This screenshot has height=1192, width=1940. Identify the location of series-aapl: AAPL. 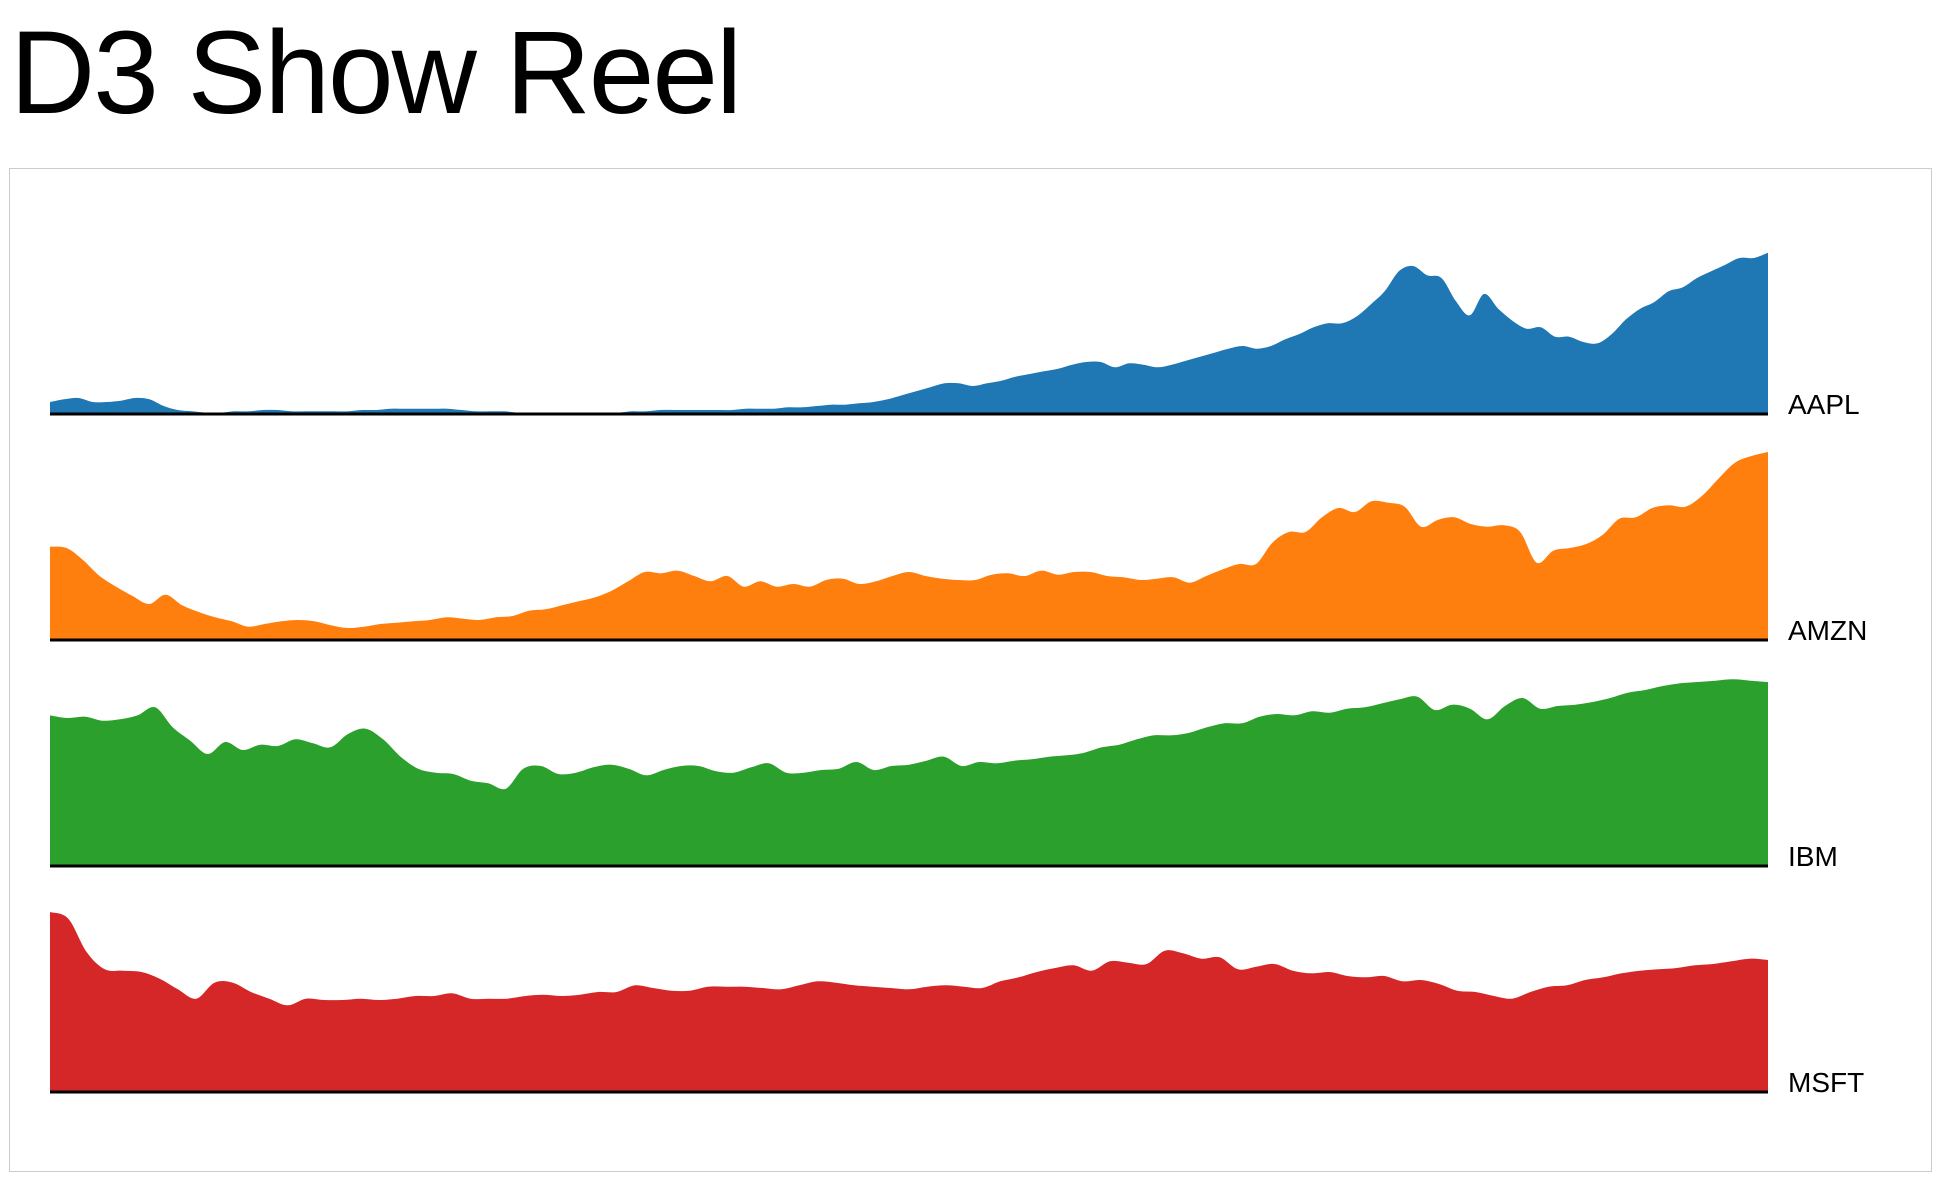
(955, 336).